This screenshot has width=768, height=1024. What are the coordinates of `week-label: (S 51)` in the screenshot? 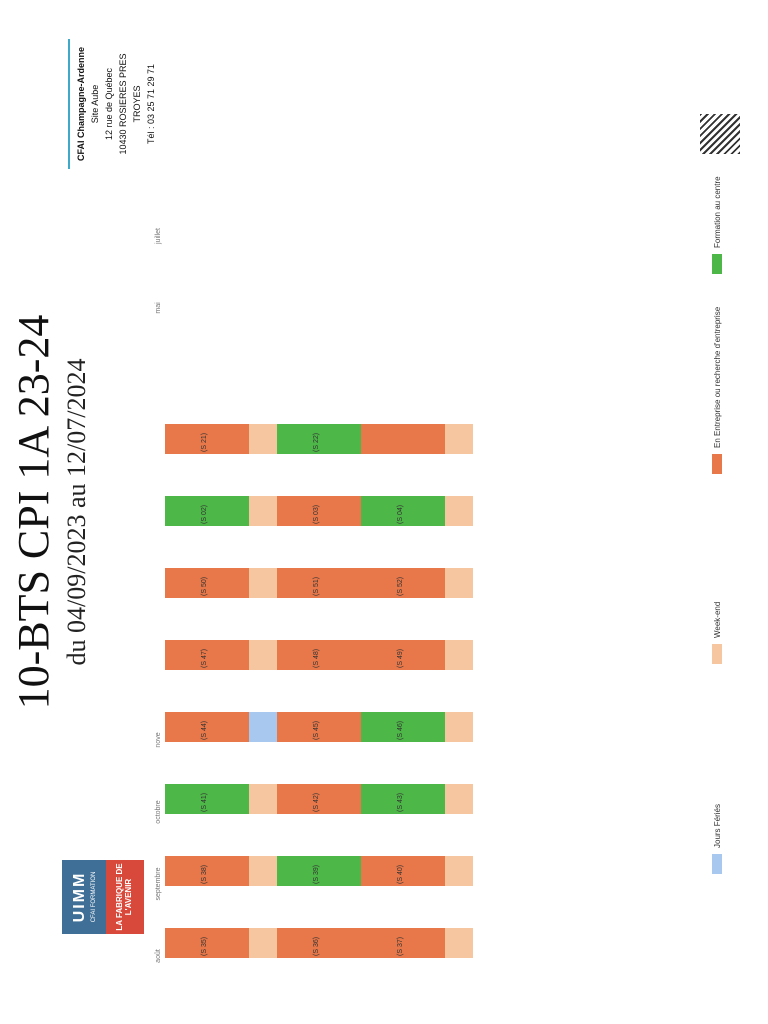 It's located at (316, 586).